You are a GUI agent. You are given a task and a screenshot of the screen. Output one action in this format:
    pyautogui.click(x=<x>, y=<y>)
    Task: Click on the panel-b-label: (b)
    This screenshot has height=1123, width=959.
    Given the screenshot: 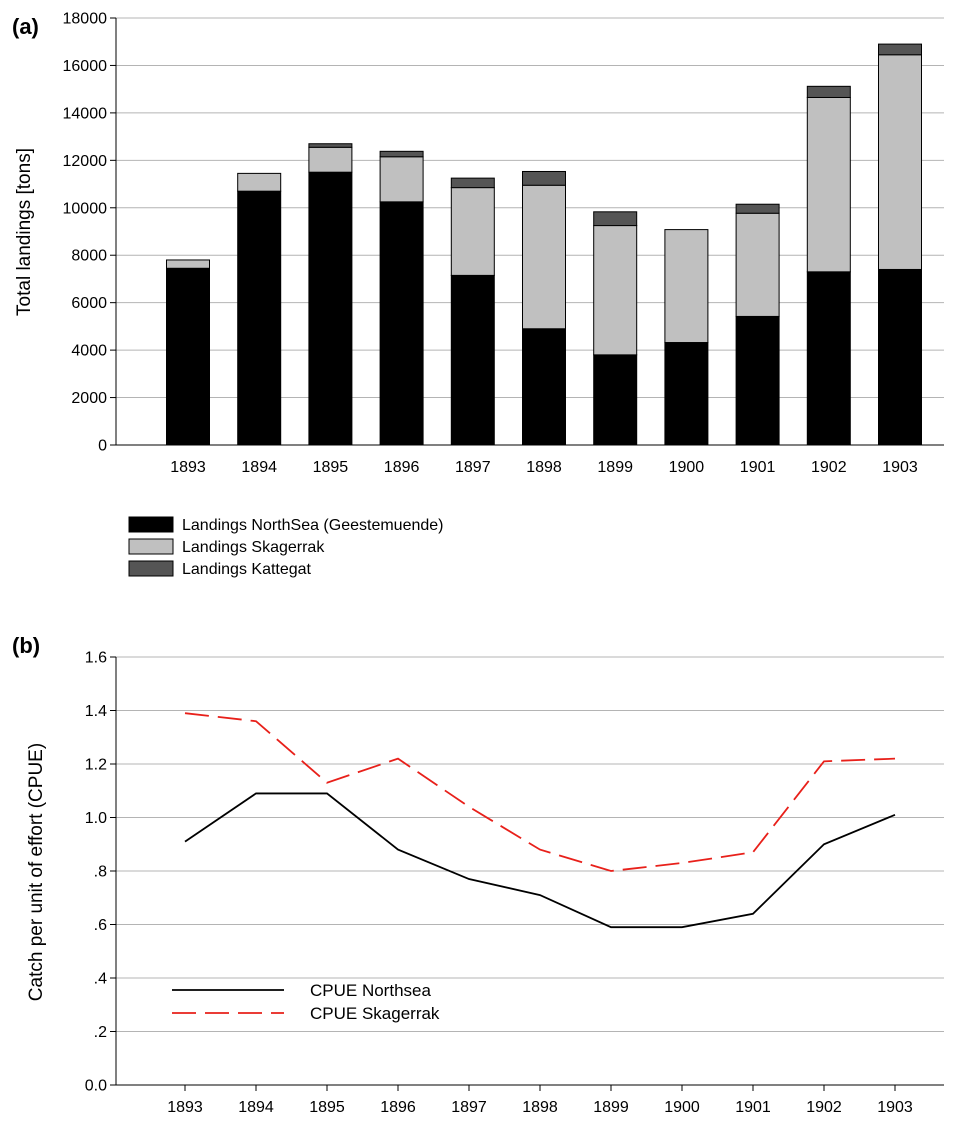 What is the action you would take?
    pyautogui.click(x=26, y=645)
    